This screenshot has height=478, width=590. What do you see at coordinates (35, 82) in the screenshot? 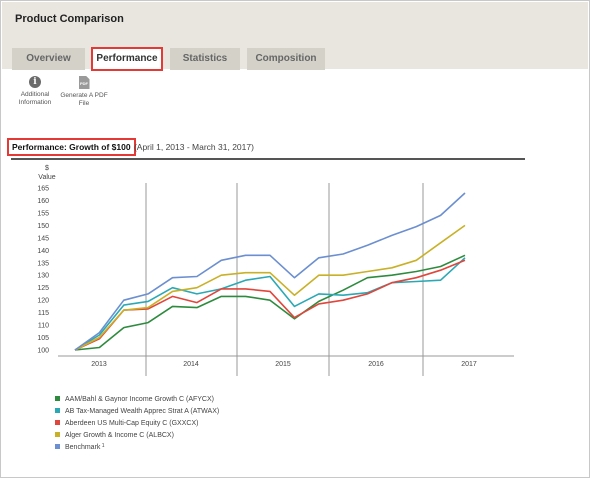
I see `info-icon: i` at bounding box center [35, 82].